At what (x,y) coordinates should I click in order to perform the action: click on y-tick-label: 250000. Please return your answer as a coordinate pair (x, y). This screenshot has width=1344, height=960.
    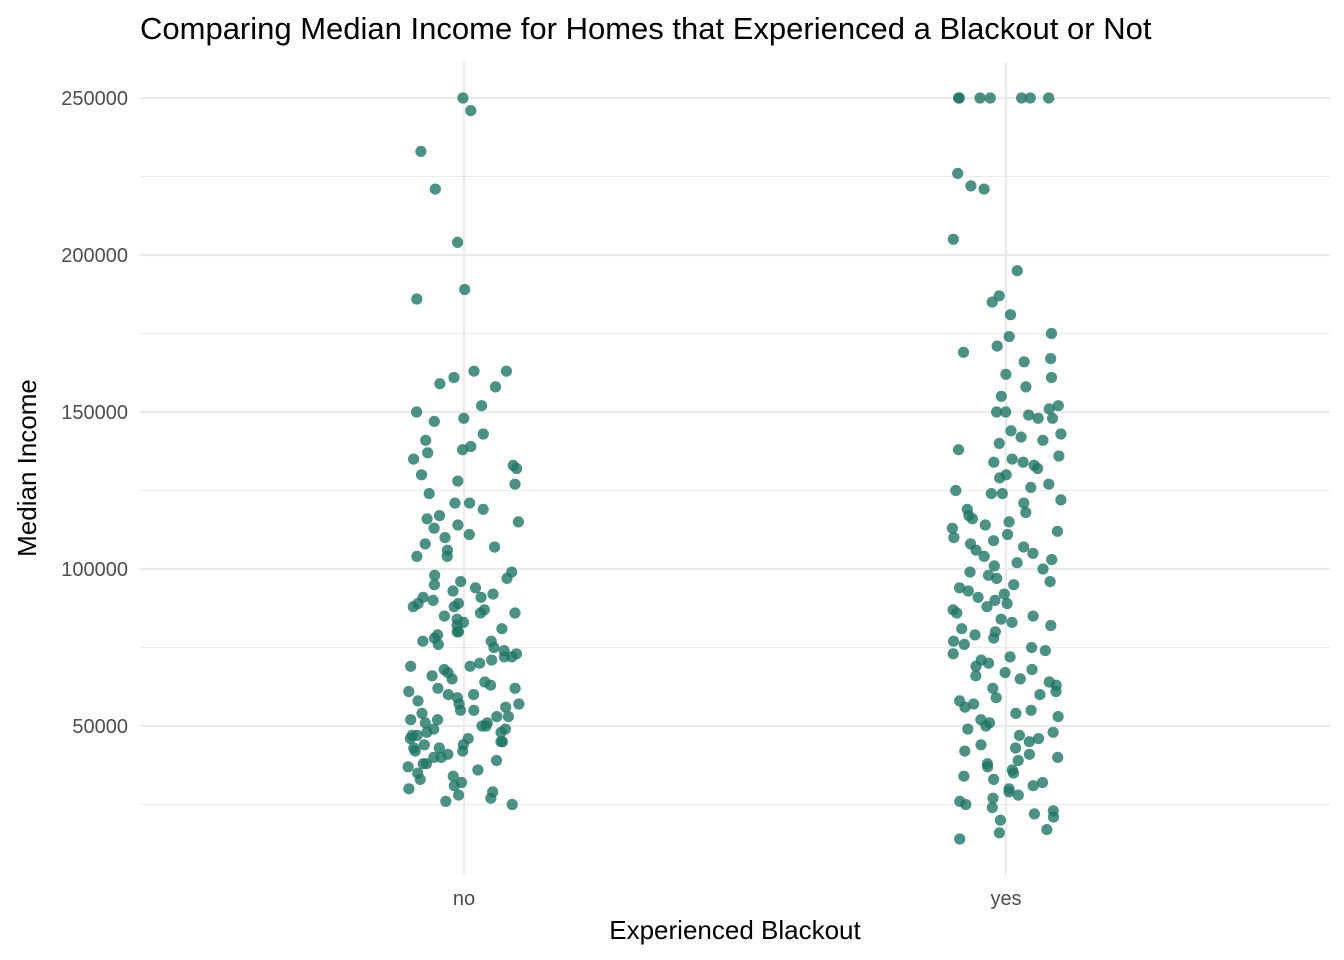
    Looking at the image, I should click on (94, 99).